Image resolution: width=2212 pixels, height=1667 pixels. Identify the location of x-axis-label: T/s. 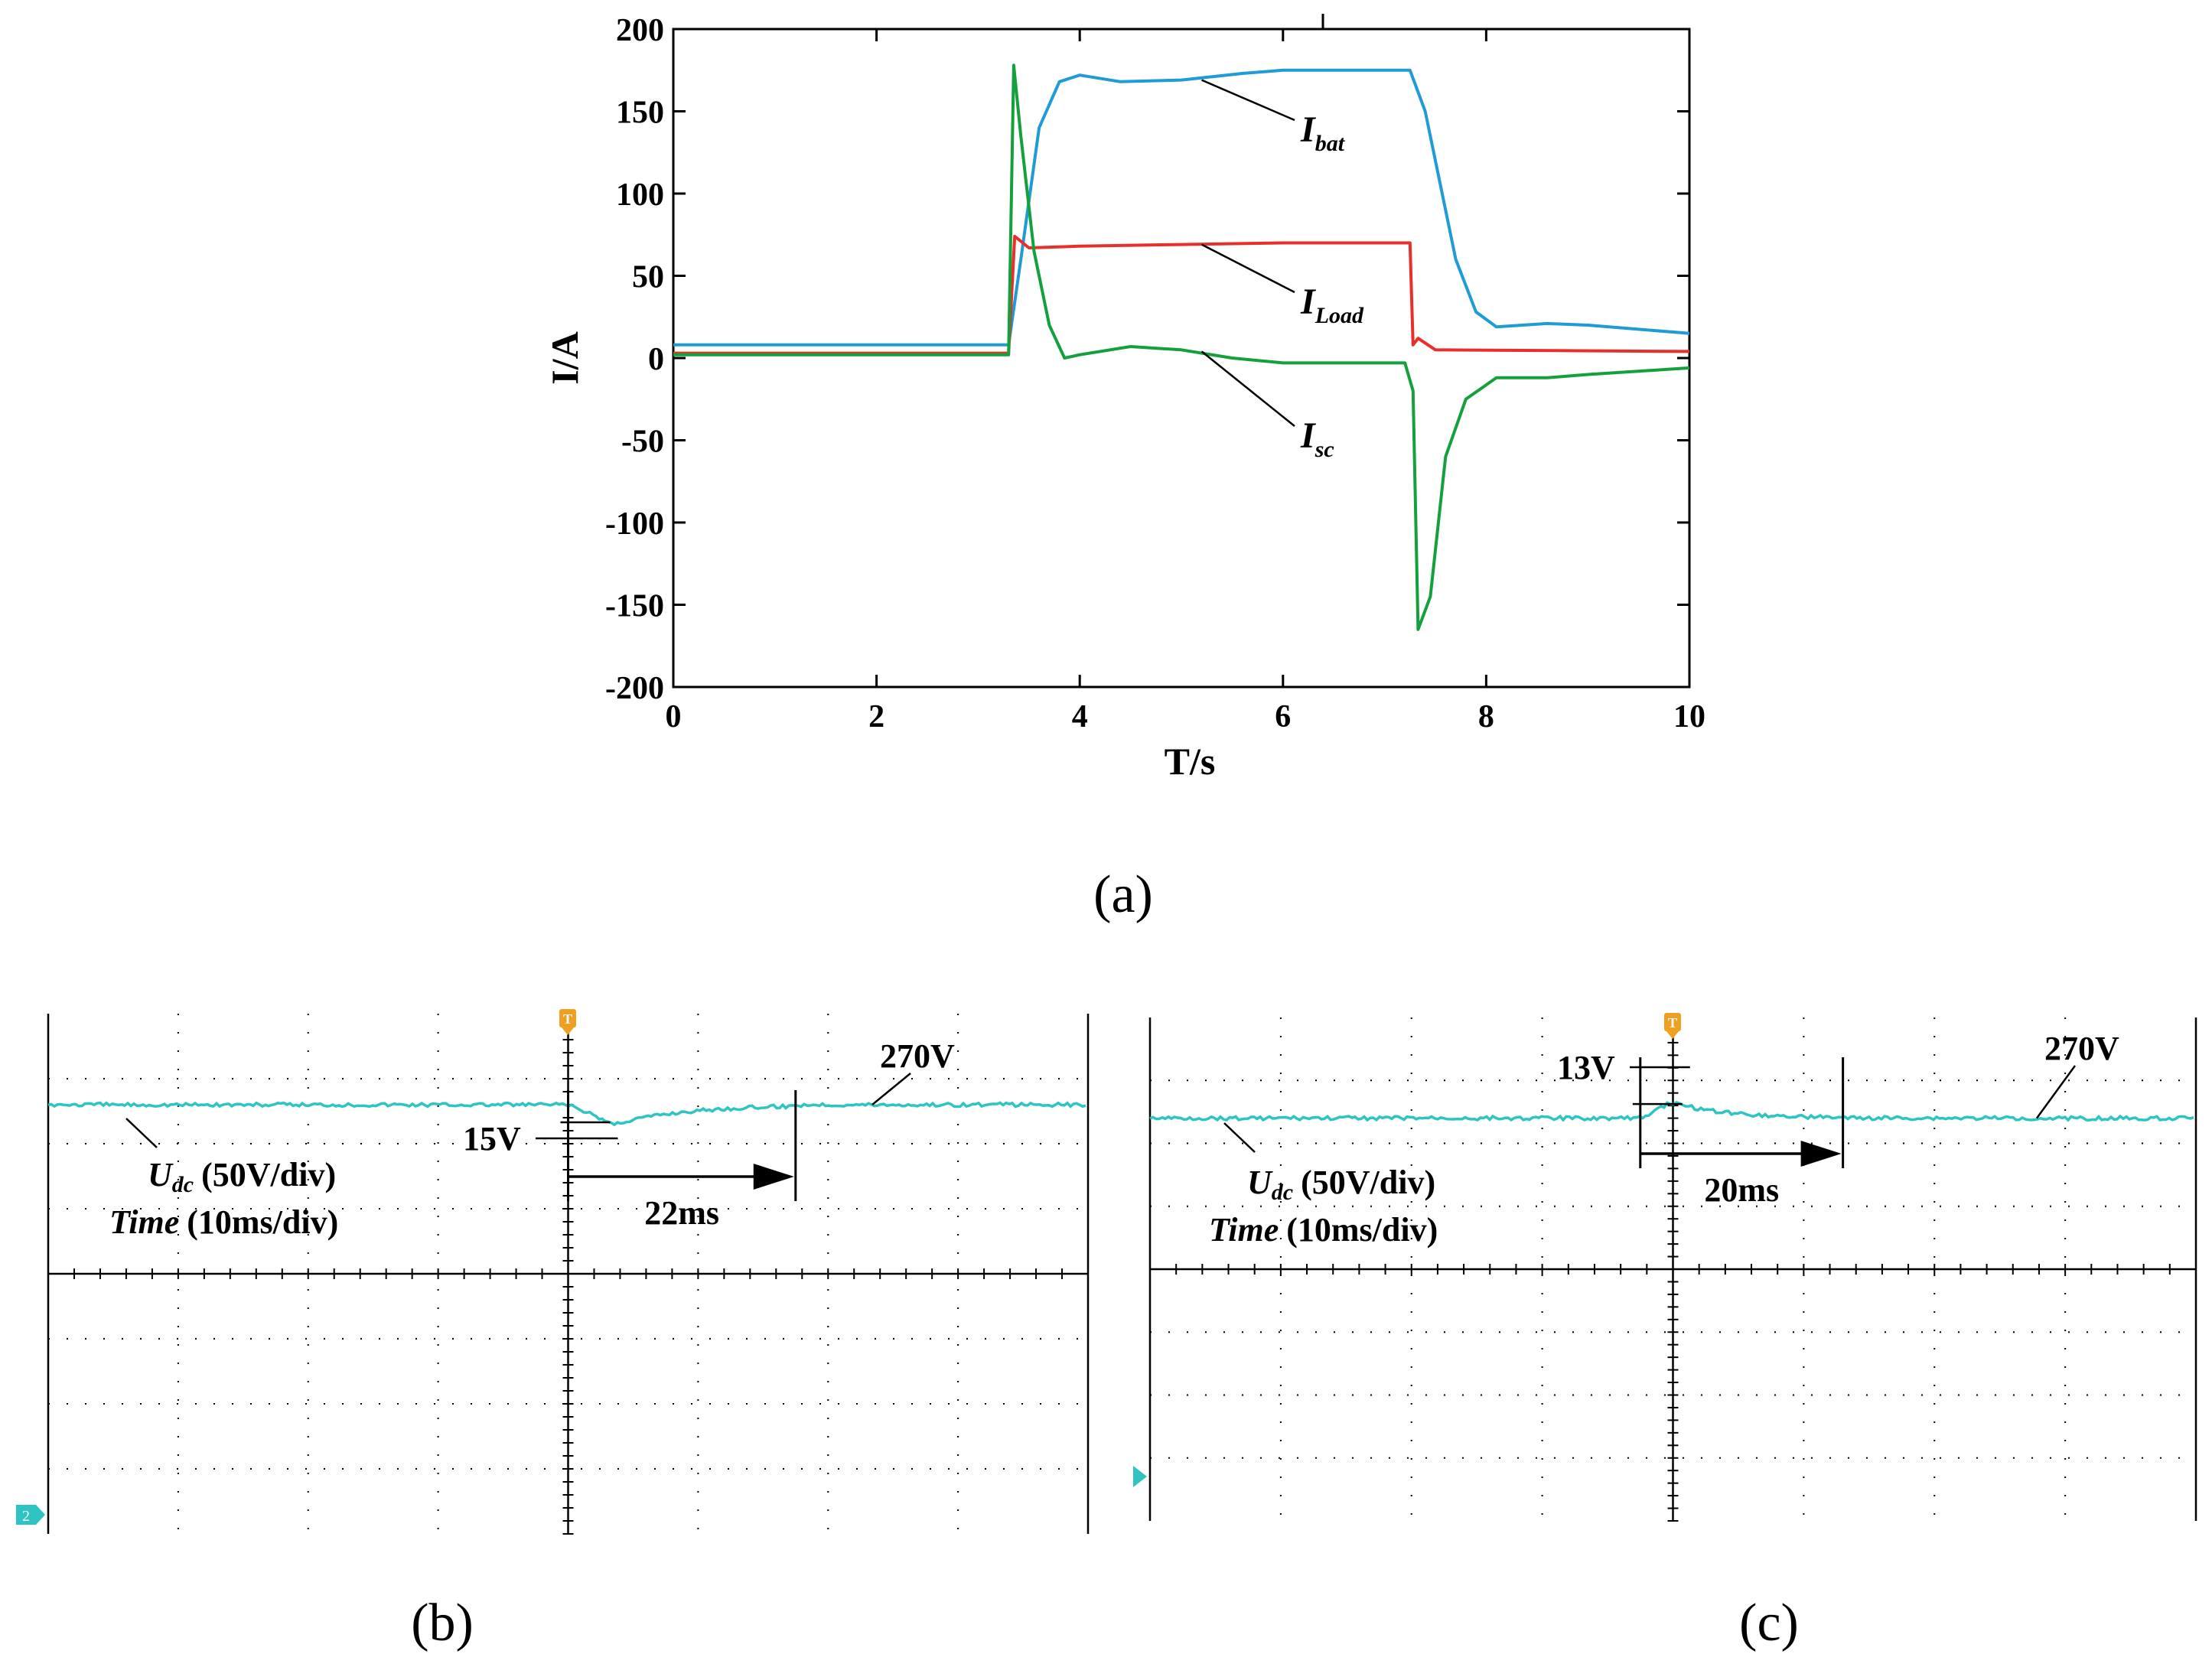
(1190, 761).